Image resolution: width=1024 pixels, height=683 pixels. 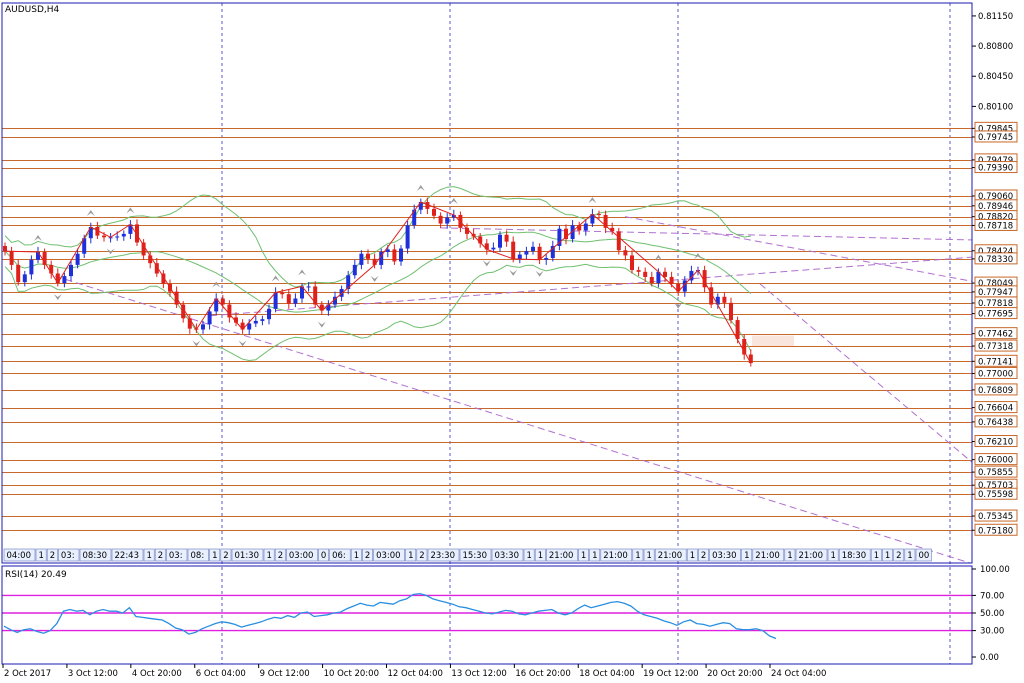 What do you see at coordinates (995, 197) in the screenshot?
I see `price-label-8: 0.79060` at bounding box center [995, 197].